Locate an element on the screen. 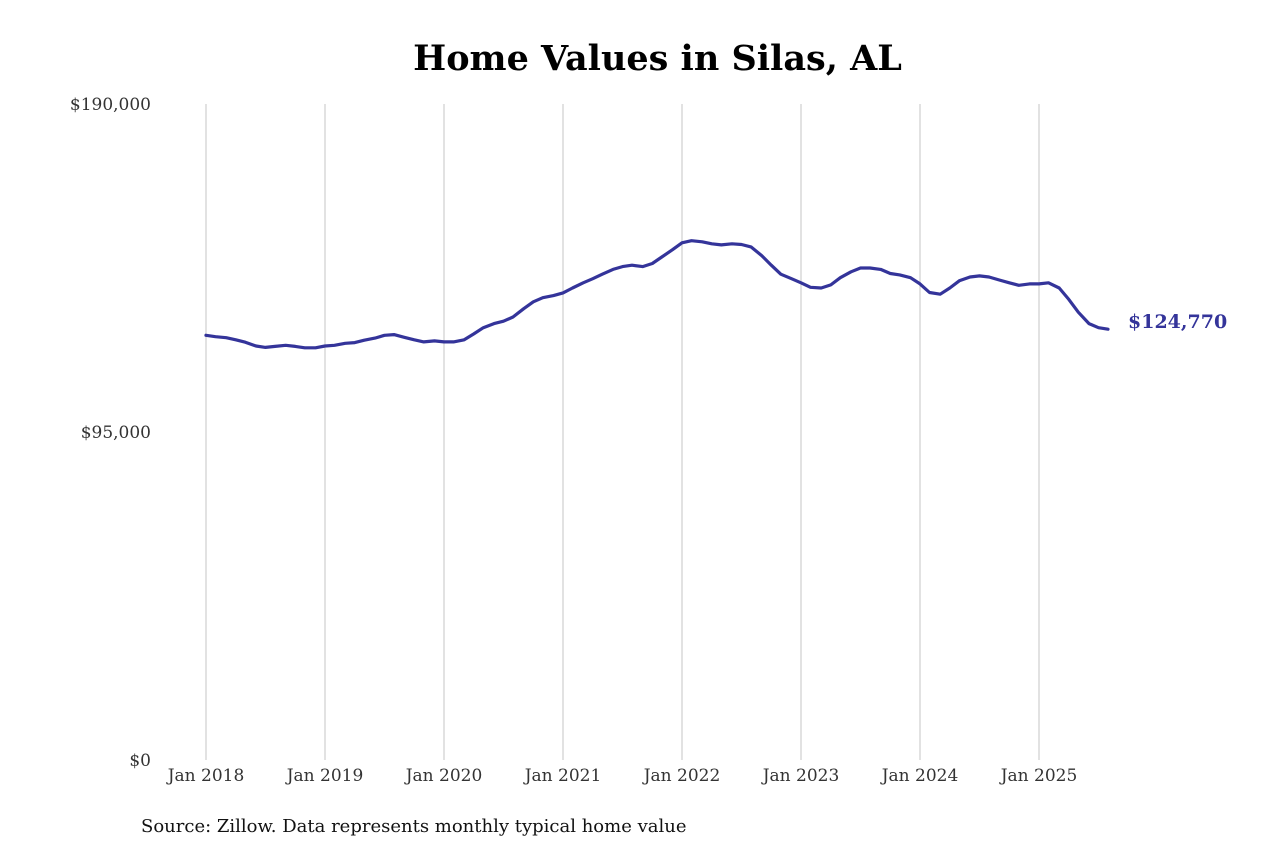  x-tick-label: Jan 2021 is located at coordinates (562, 776).